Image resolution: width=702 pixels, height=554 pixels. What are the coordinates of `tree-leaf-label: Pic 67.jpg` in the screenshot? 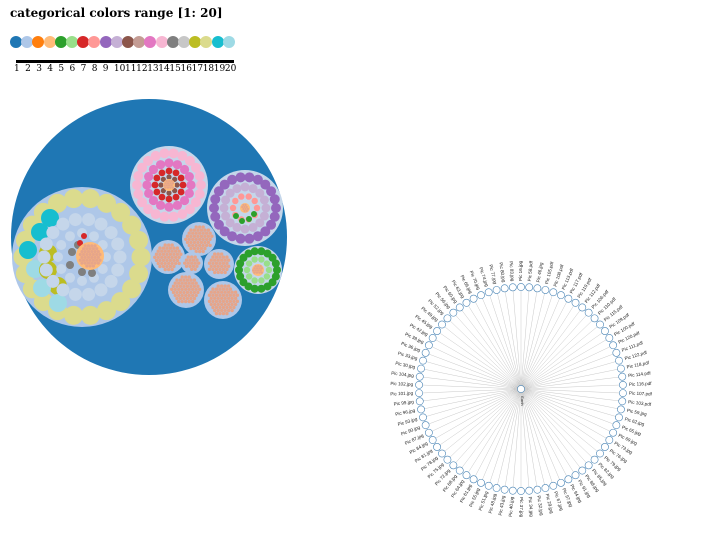 It's located at (558, 501).